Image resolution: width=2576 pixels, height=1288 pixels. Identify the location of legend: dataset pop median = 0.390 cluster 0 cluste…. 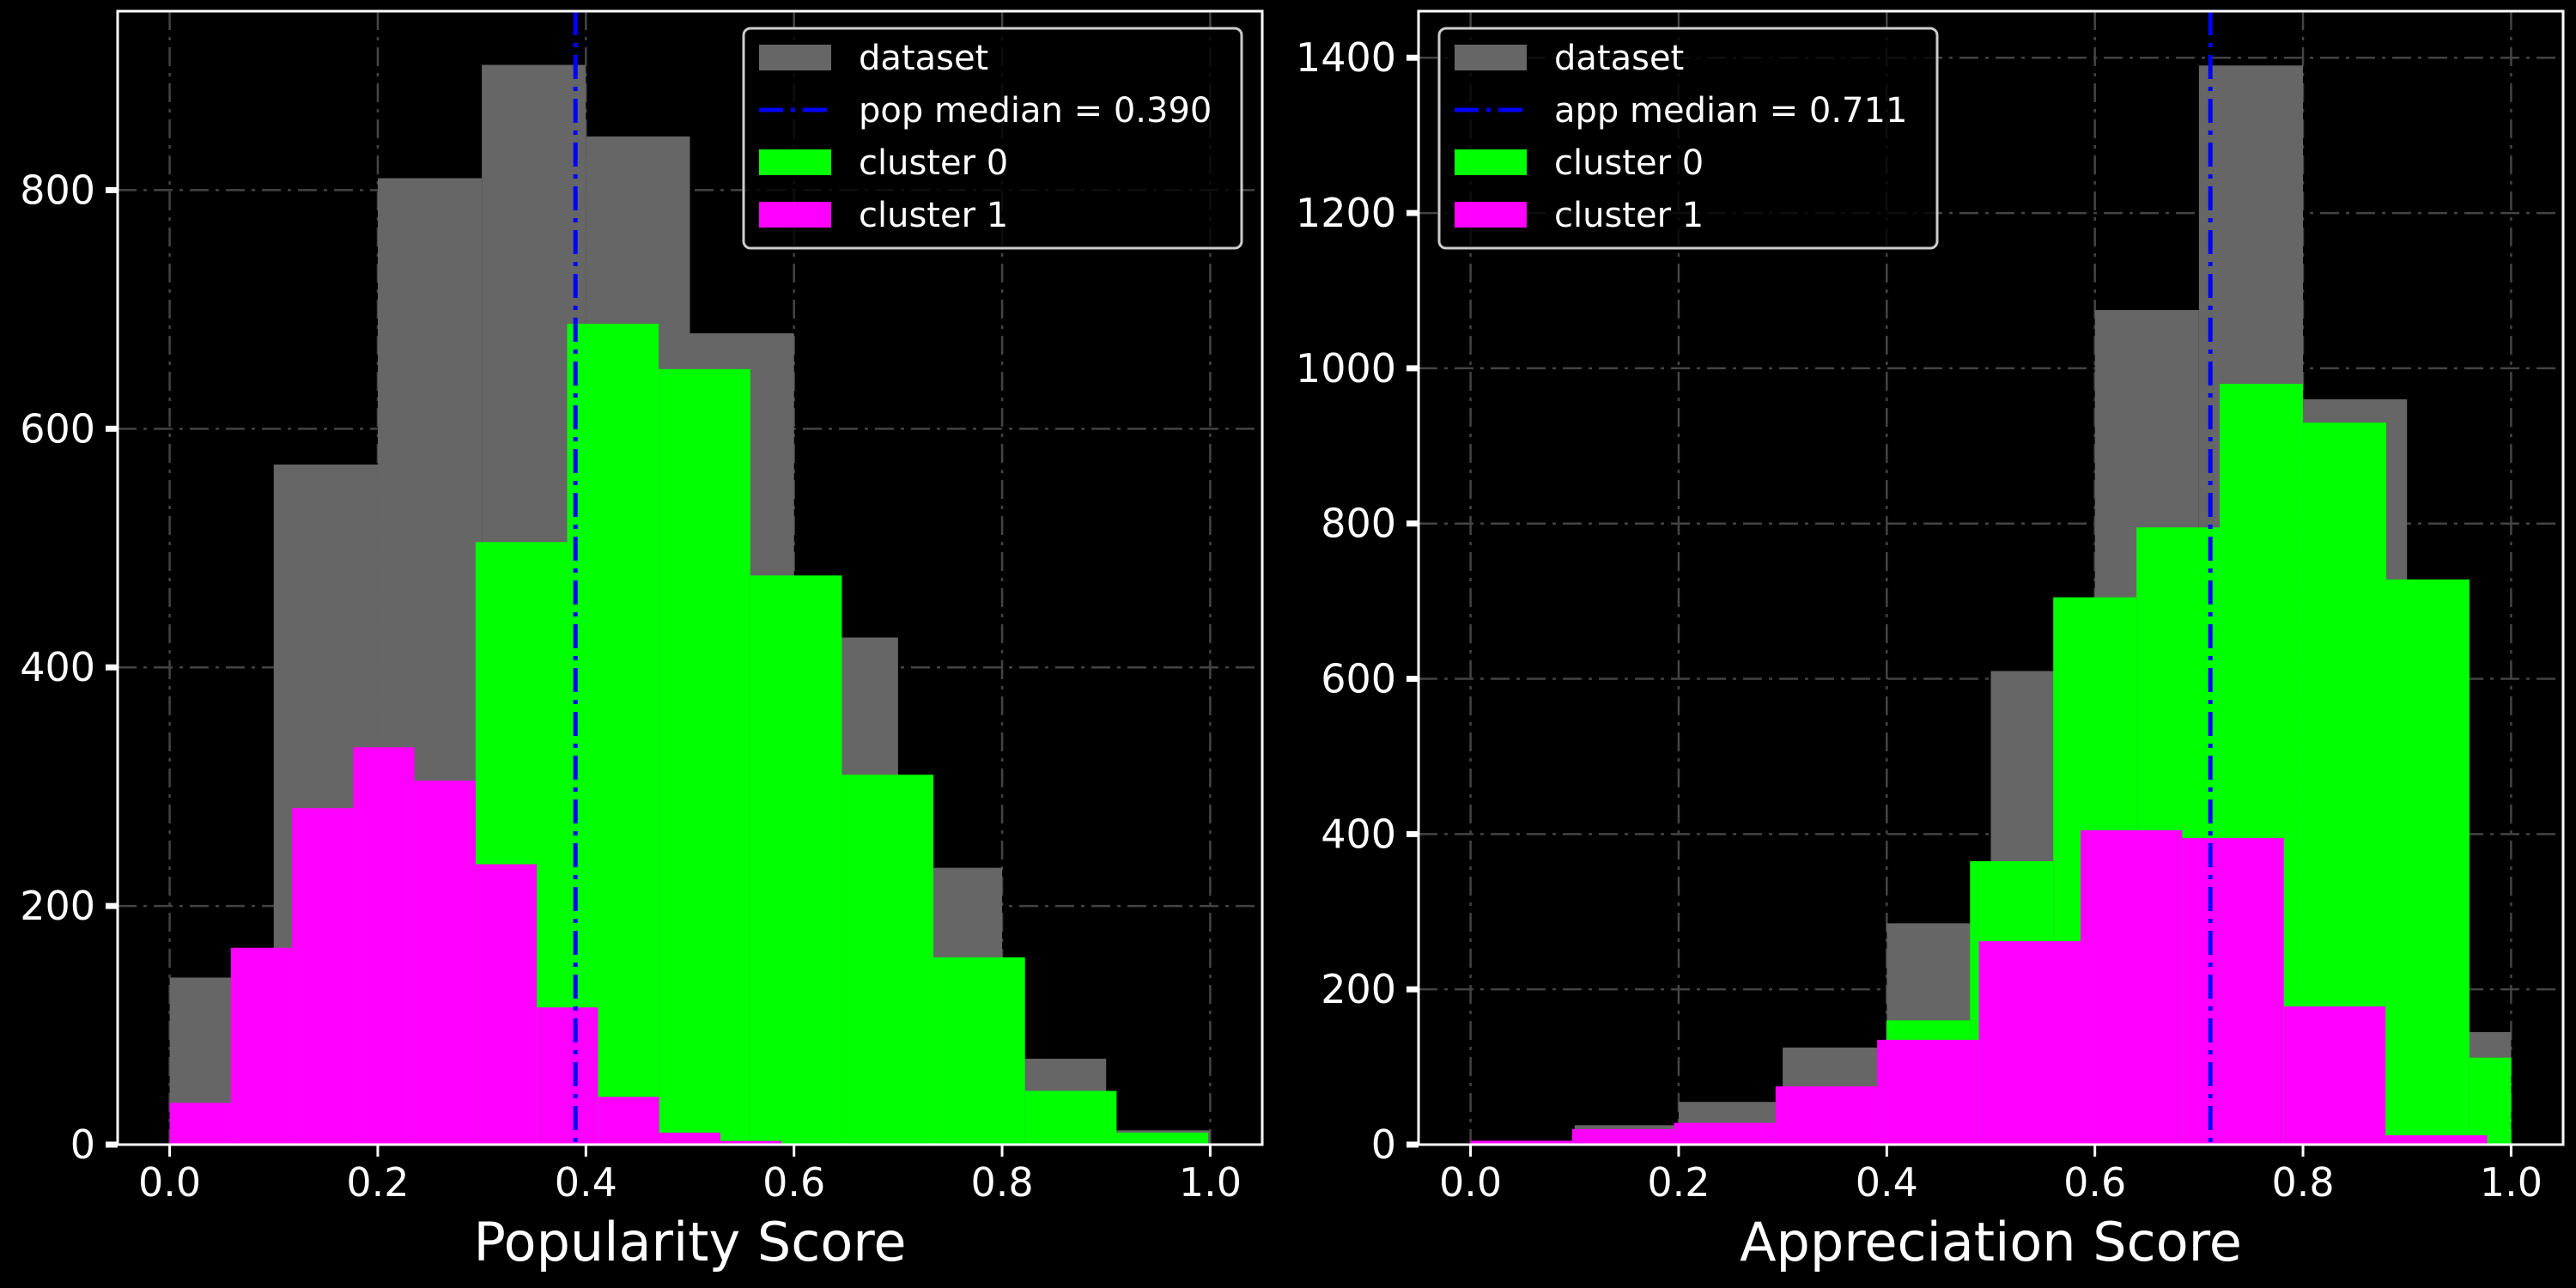
(992, 138).